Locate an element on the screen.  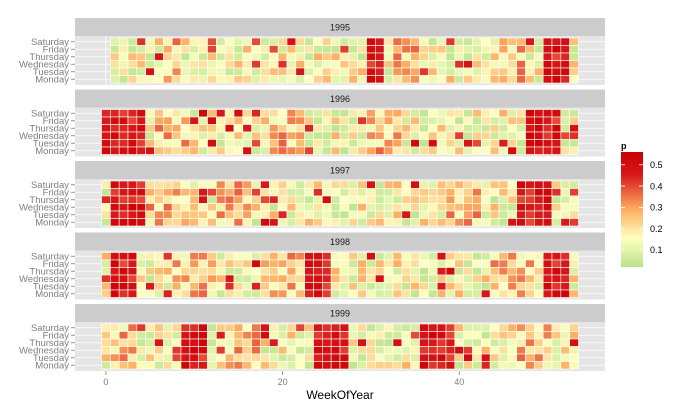
facet-title-1996: 1996 is located at coordinates (340, 99).